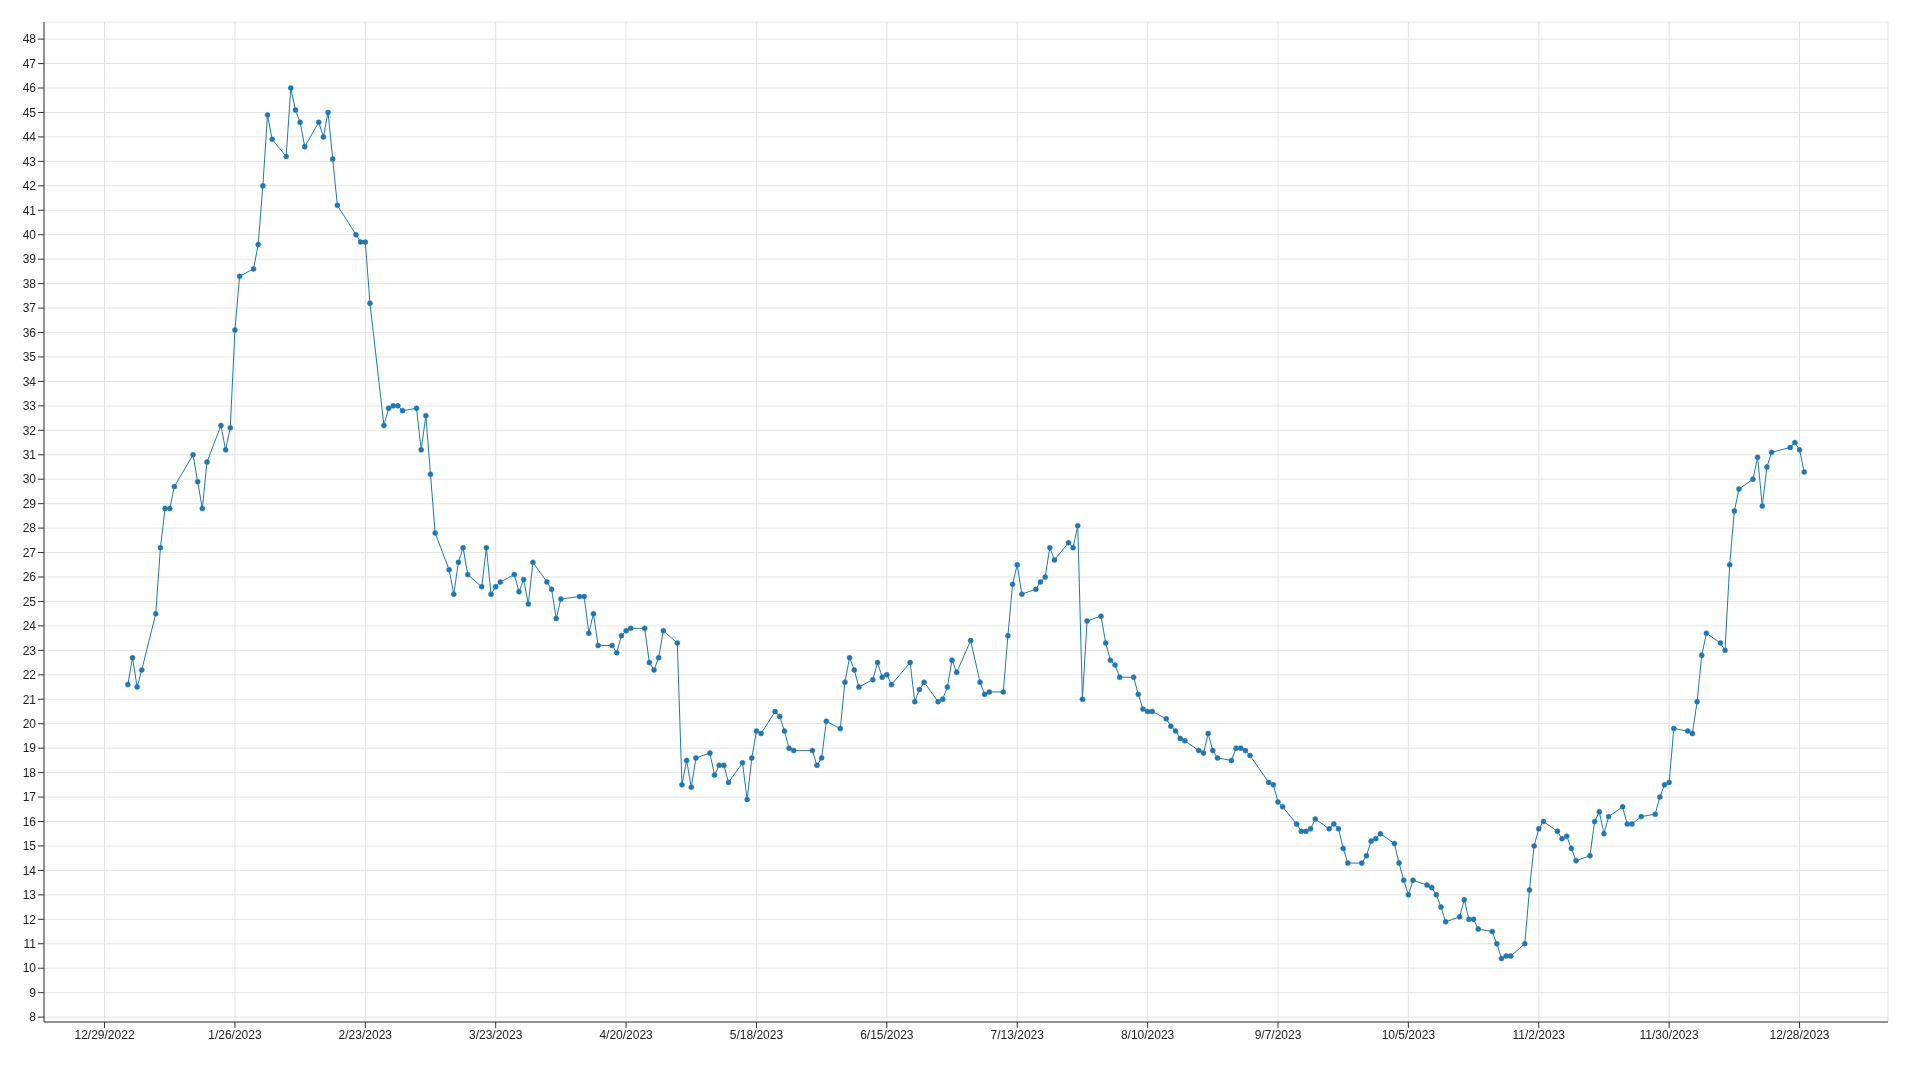 This screenshot has height=1080, width=1920. What do you see at coordinates (29, 479) in the screenshot?
I see `y-tick-label: 30` at bounding box center [29, 479].